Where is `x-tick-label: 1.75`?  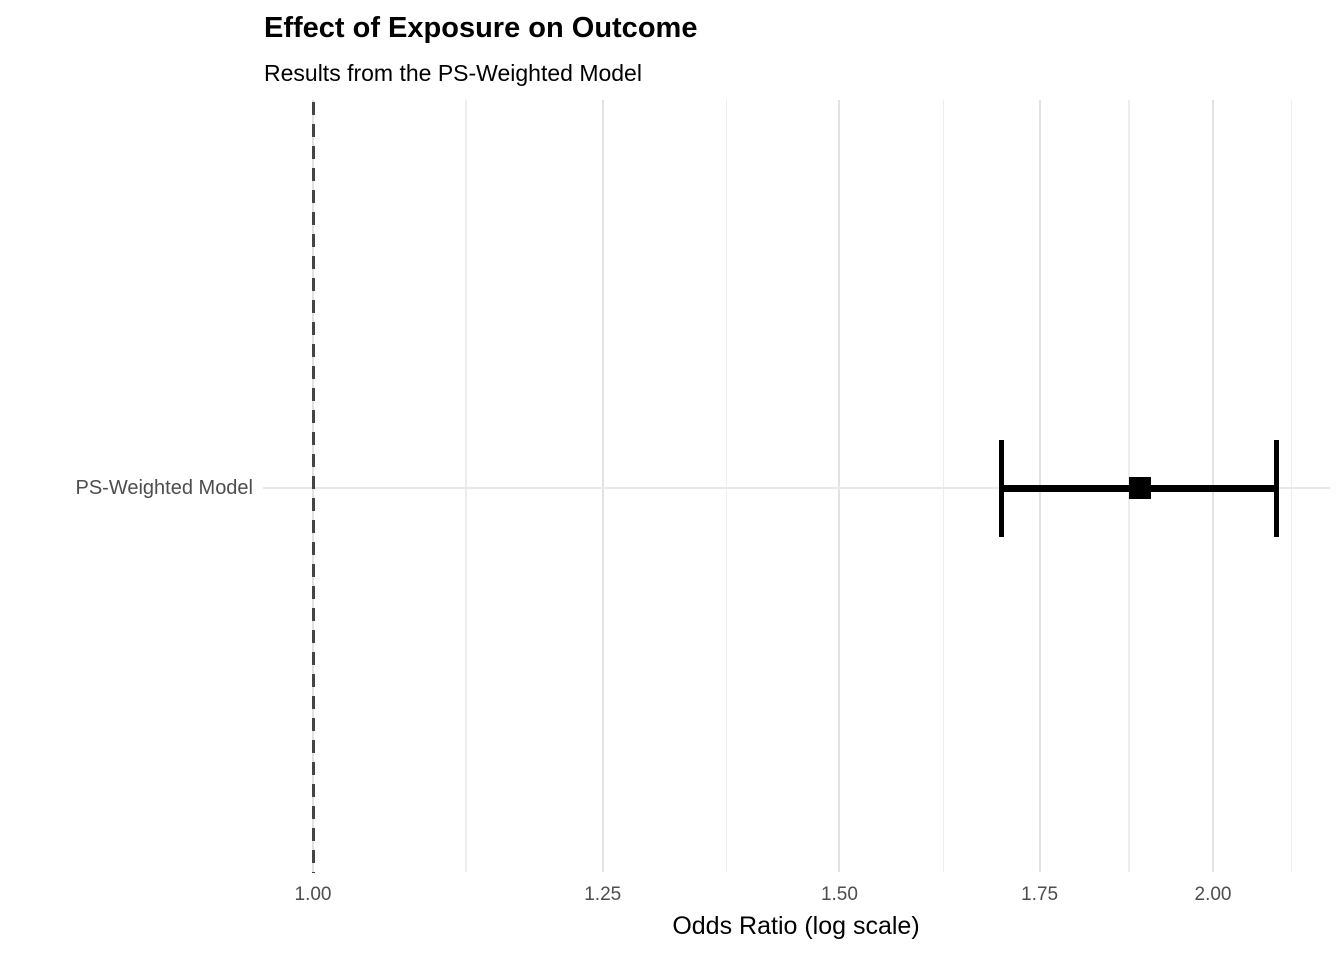
x-tick-label: 1.75 is located at coordinates (1040, 894).